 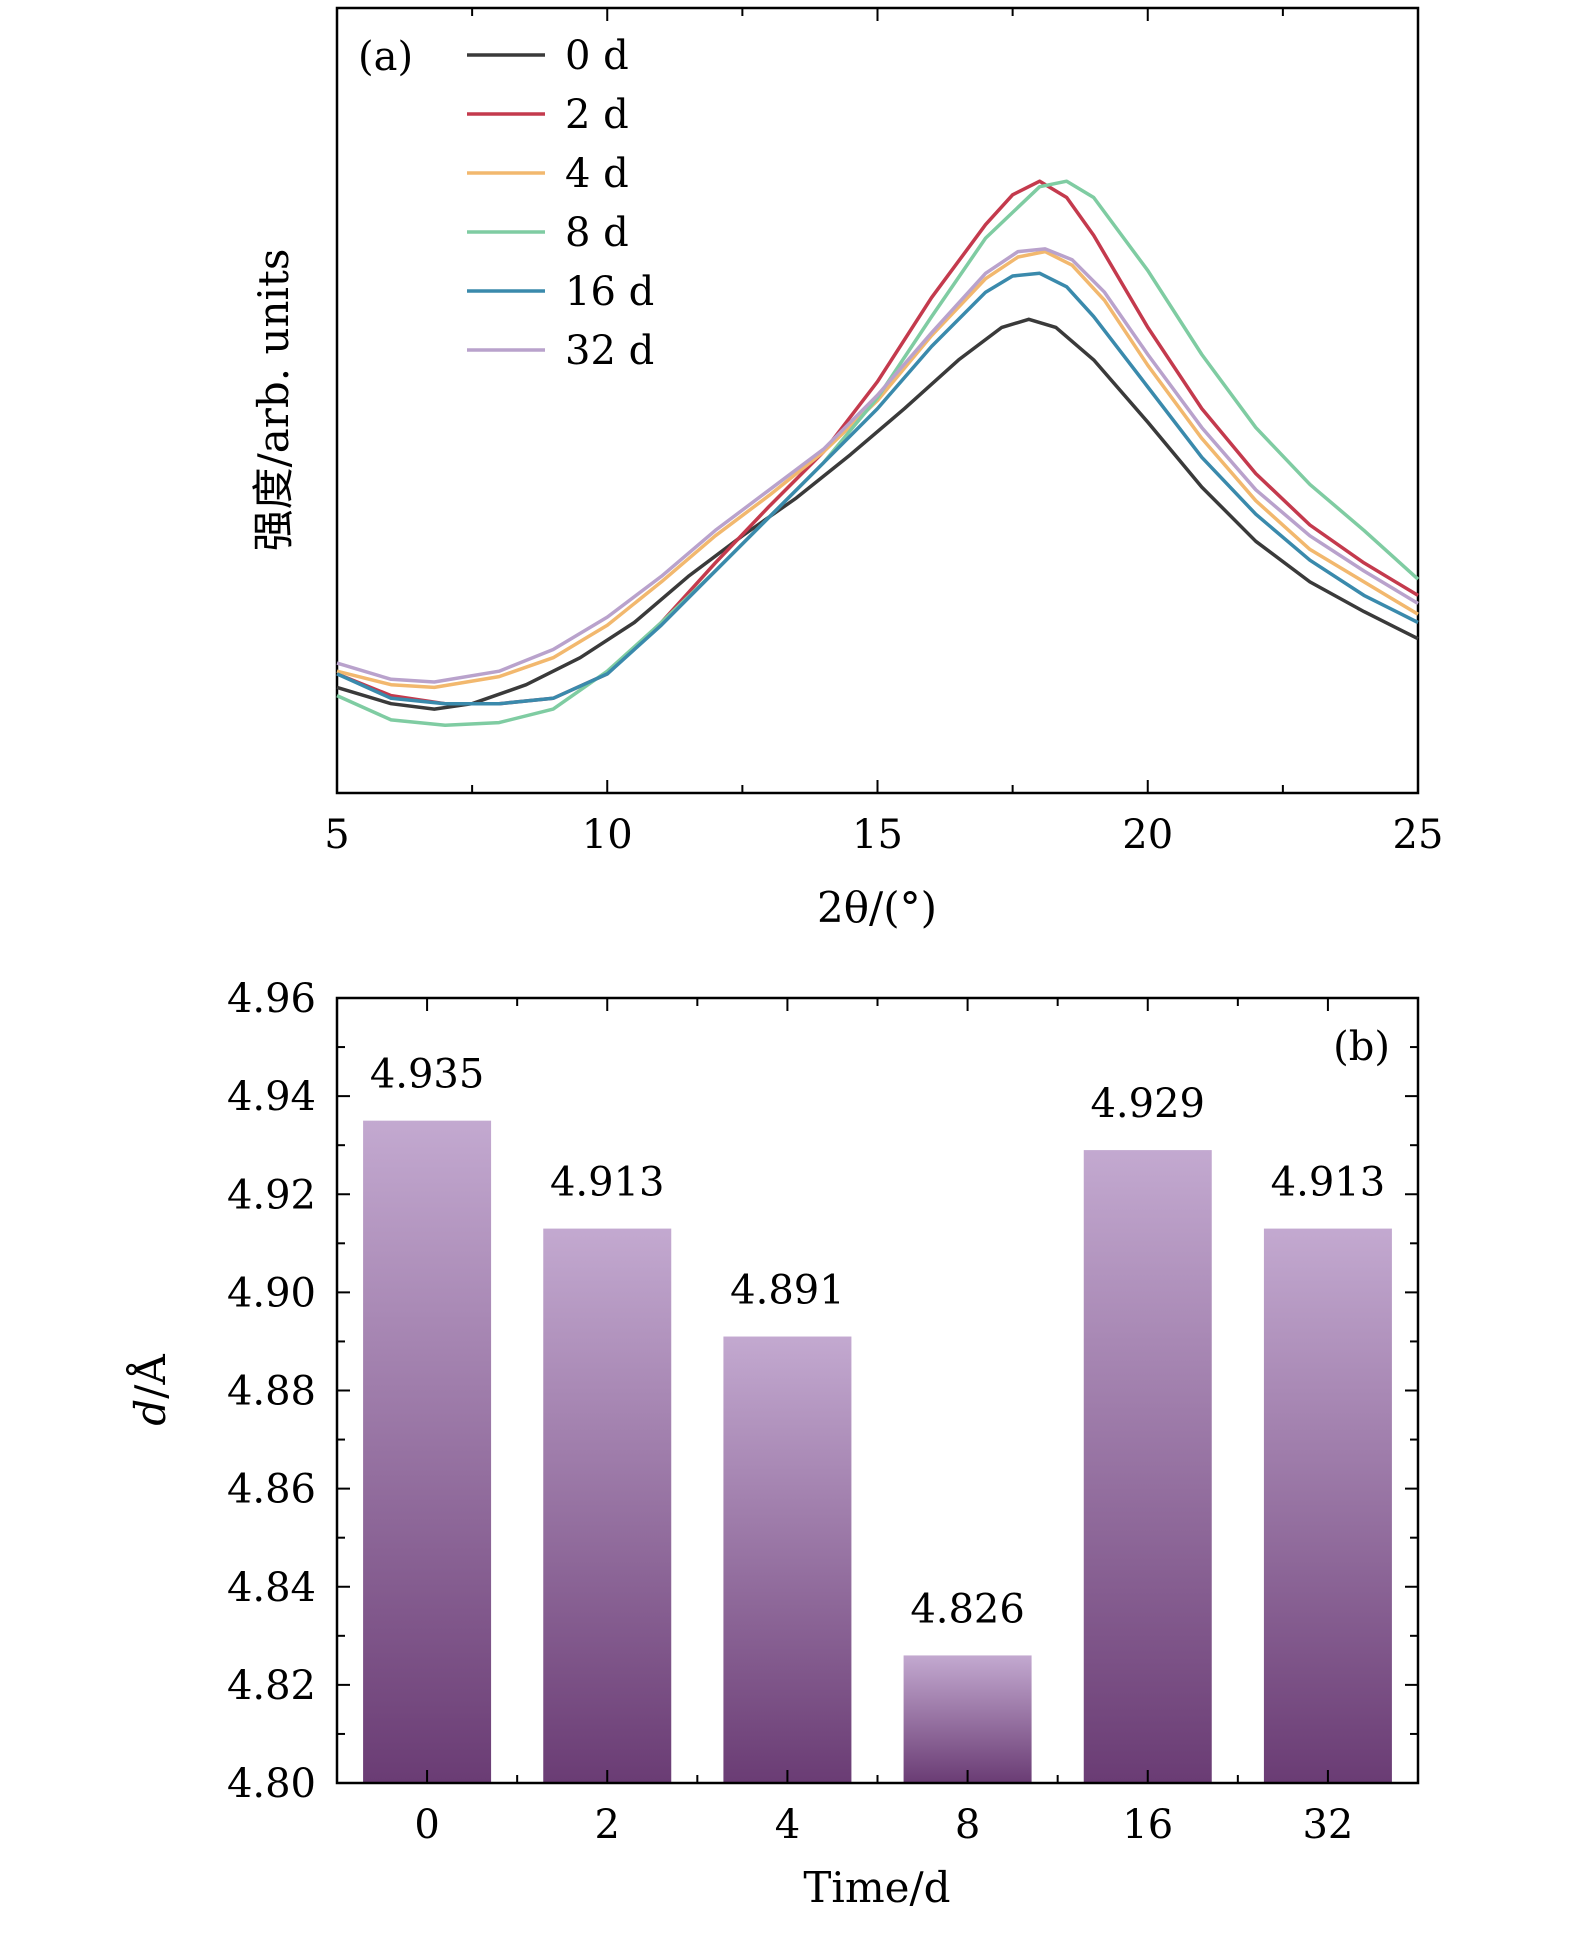 What do you see at coordinates (271, 1195) in the screenshot?
I see `y-tick-label: 4.92` at bounding box center [271, 1195].